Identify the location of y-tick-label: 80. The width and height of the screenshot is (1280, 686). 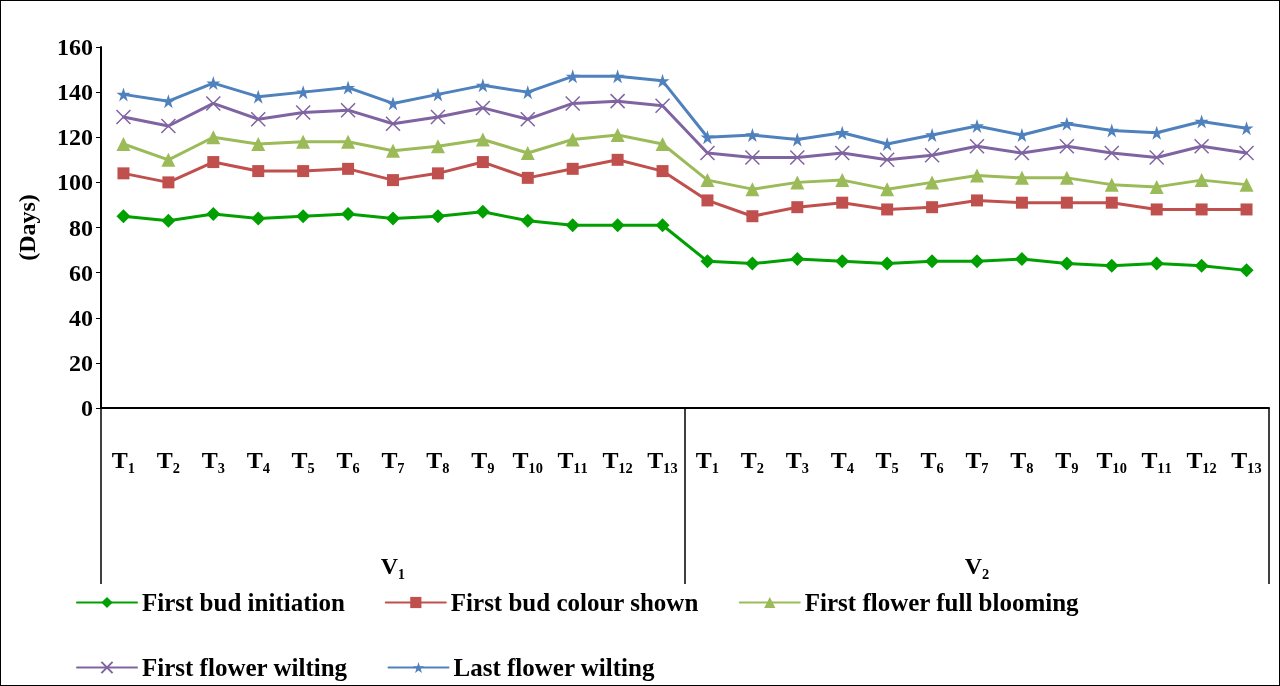
(81, 227).